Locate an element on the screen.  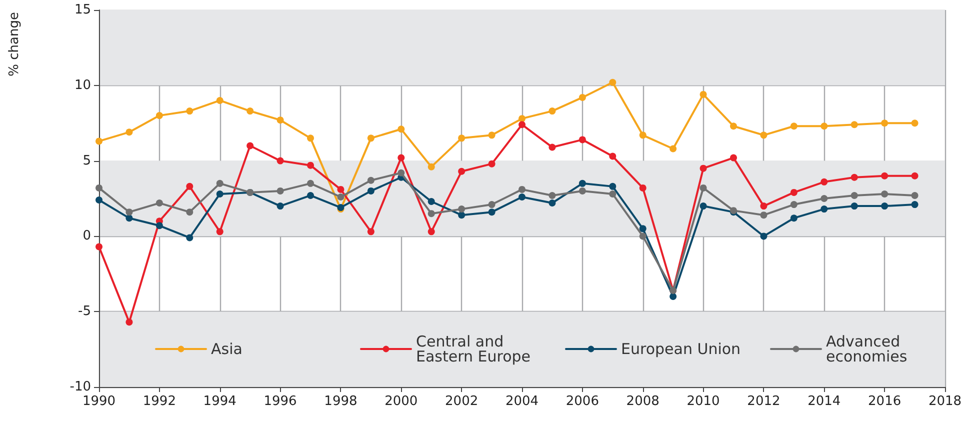
x-tick-label: 1998 is located at coordinates (341, 401).